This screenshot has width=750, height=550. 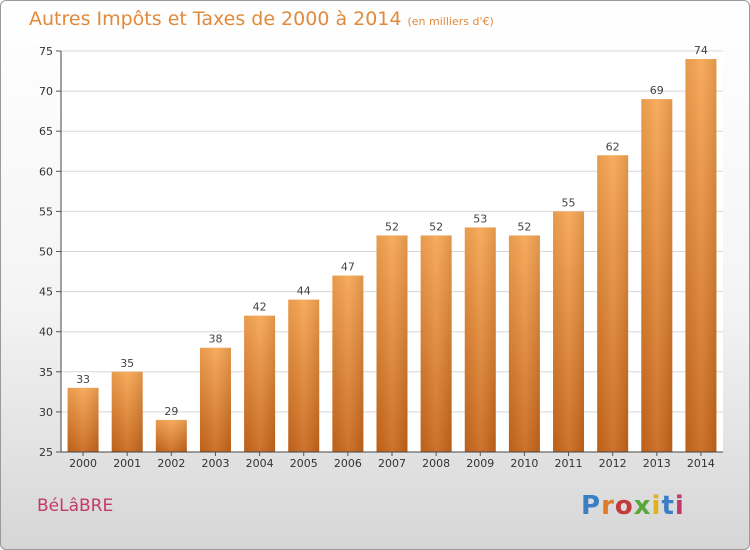 I want to click on x-tick-label-2001: 2001, so click(x=127, y=463).